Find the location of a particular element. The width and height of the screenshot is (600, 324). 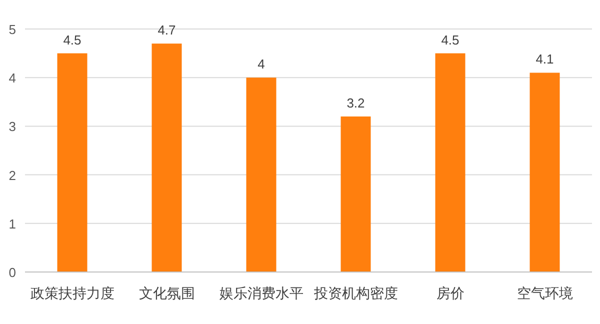

x-tick-label: 政策扶持力度 is located at coordinates (72, 293).